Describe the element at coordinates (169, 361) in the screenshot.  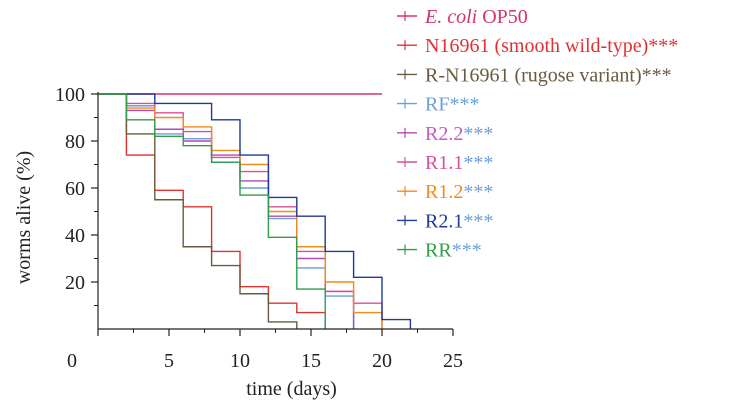
I see `x-tick-label: 5` at that location.